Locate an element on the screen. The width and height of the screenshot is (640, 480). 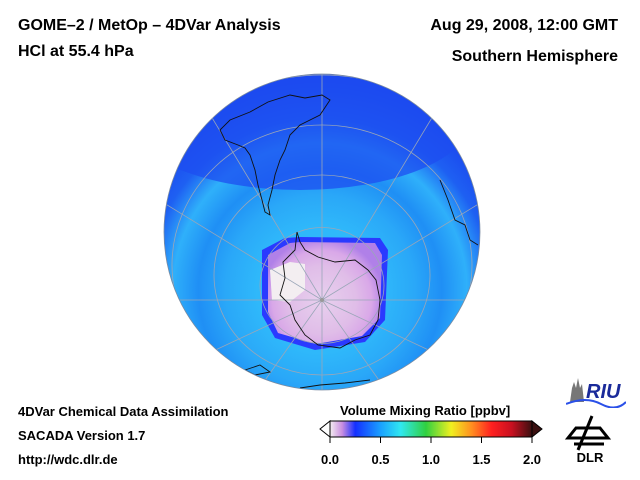
south-pole-marker is located at coordinates (322, 300).